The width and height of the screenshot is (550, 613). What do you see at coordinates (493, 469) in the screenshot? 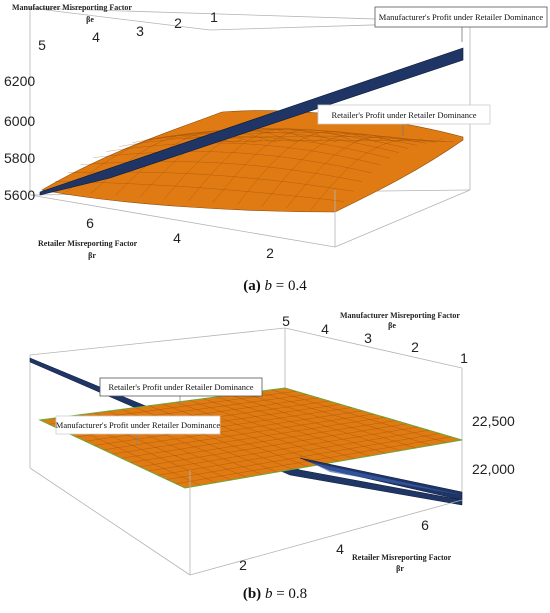
I see `z-tick: 22,000` at bounding box center [493, 469].